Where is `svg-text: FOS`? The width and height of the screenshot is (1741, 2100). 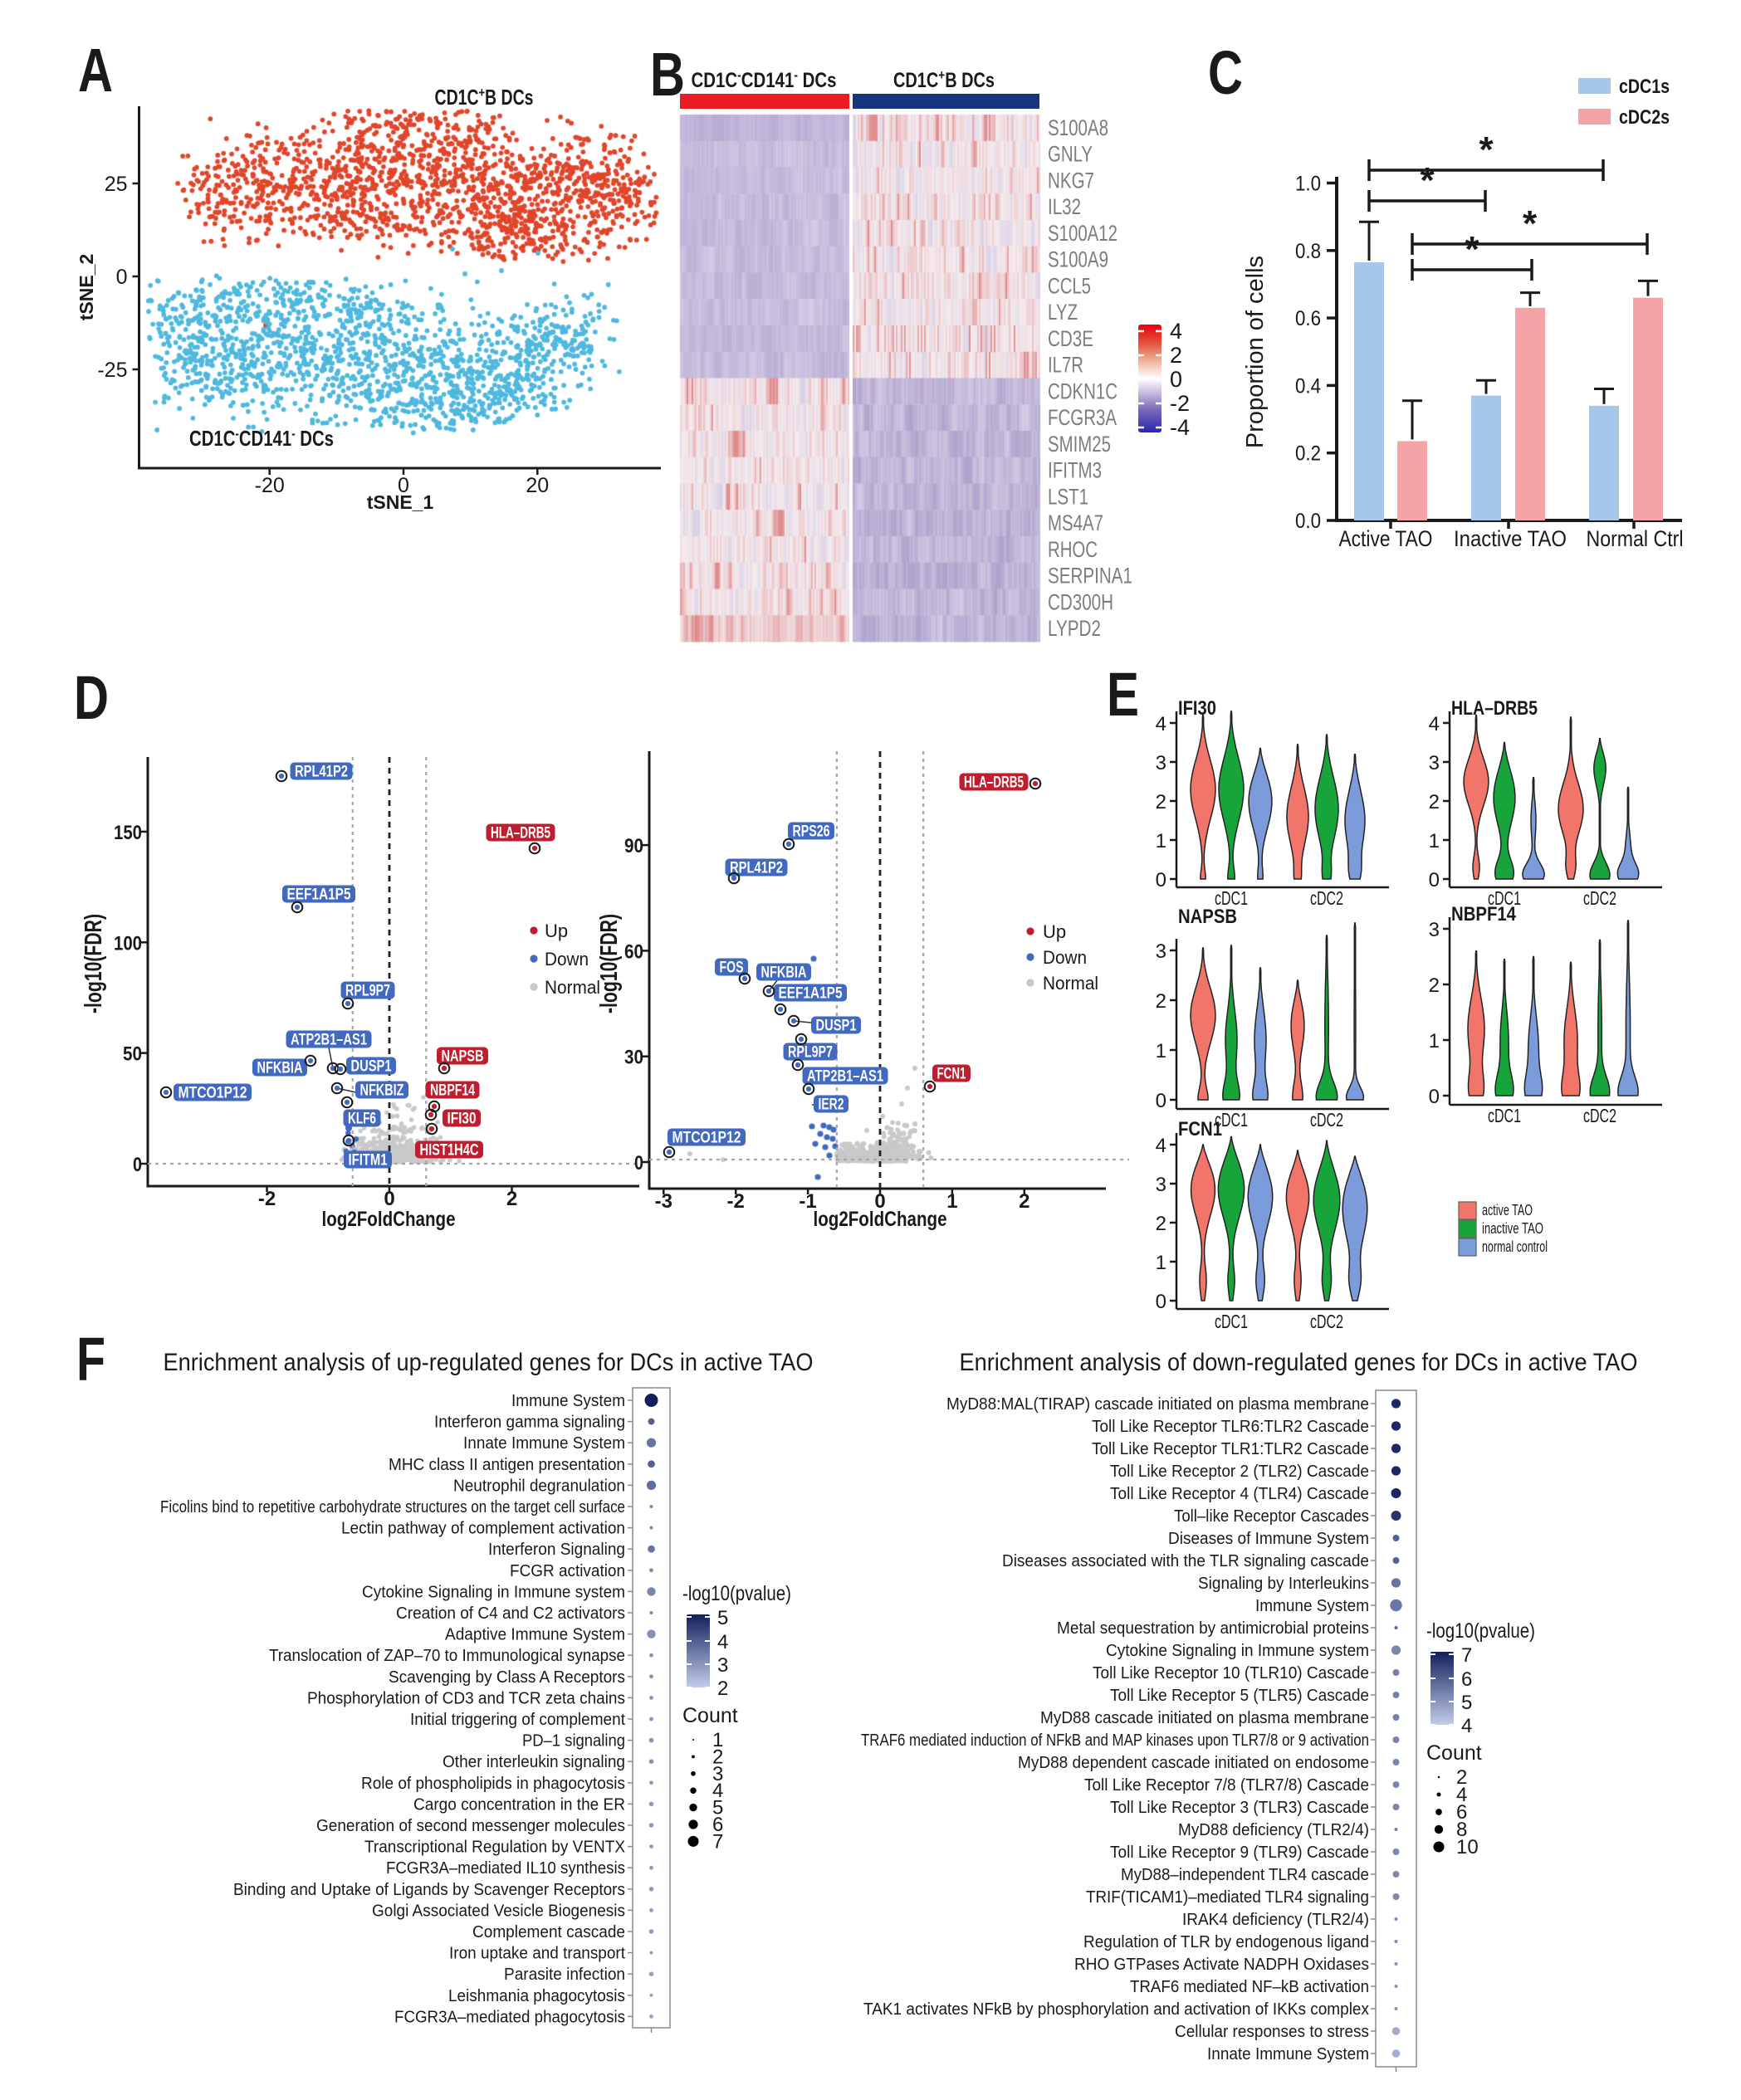 svg-text: FOS is located at coordinates (732, 968).